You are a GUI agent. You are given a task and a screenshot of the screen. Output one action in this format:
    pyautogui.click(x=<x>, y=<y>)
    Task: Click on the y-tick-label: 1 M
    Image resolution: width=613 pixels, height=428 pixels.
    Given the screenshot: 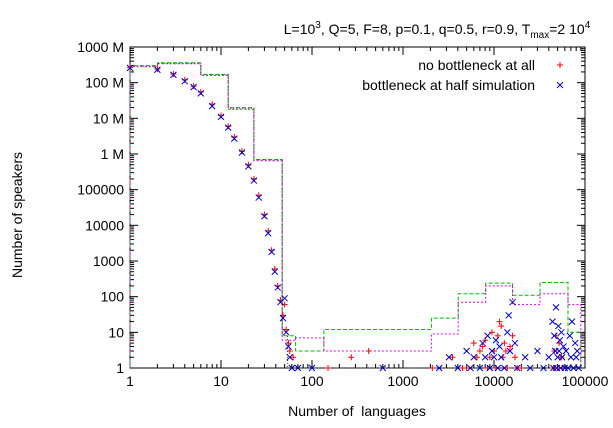 What is the action you would take?
    pyautogui.click(x=112, y=154)
    